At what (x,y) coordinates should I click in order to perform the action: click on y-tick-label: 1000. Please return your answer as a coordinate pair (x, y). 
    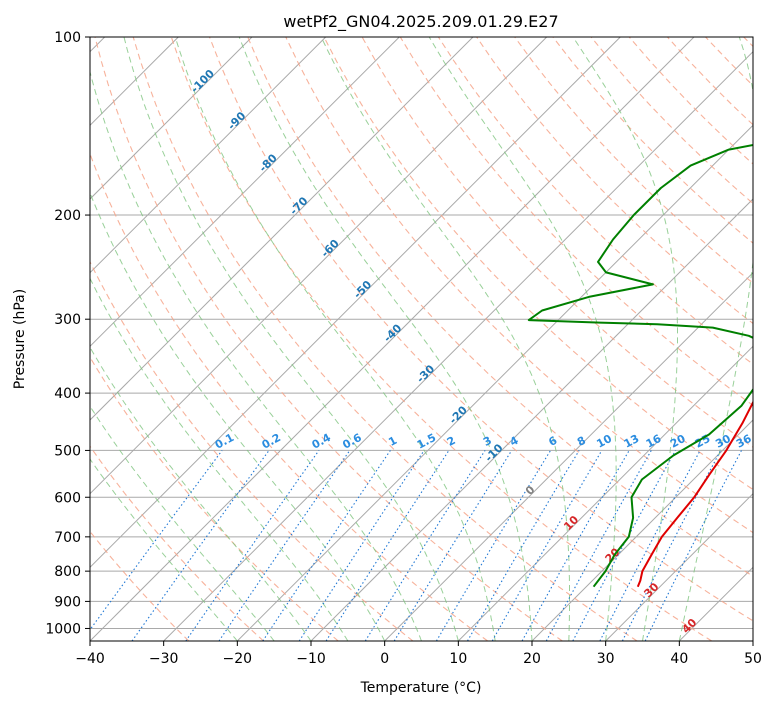
    Looking at the image, I should click on (63, 629).